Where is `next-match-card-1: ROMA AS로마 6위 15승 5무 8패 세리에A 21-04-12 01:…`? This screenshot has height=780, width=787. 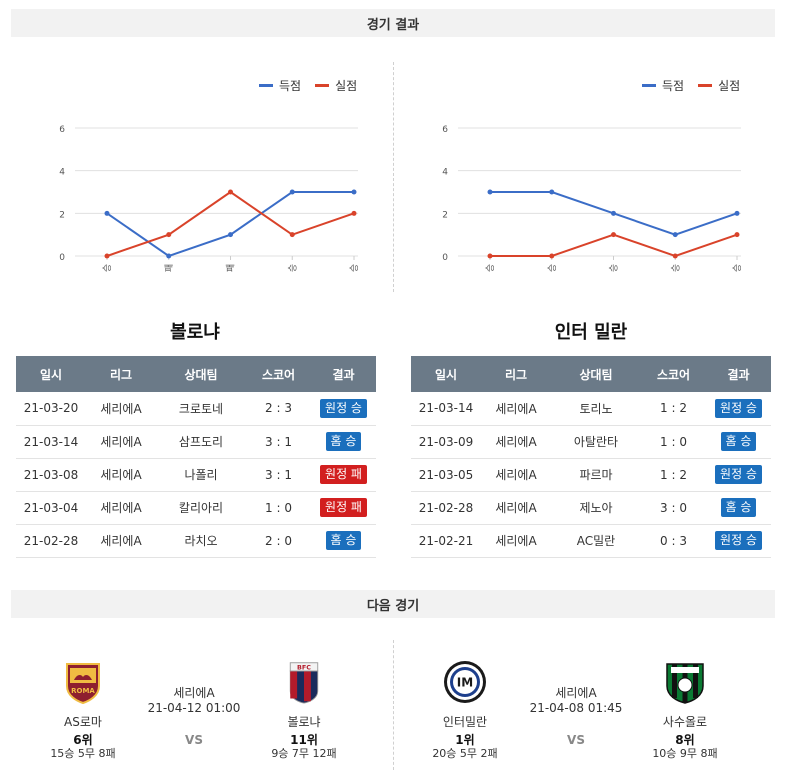
next-match-card-1: ROMA AS로마 6위 15승 5무 8패 세리에A 21-04-12 01:… is located at coordinates (200, 705).